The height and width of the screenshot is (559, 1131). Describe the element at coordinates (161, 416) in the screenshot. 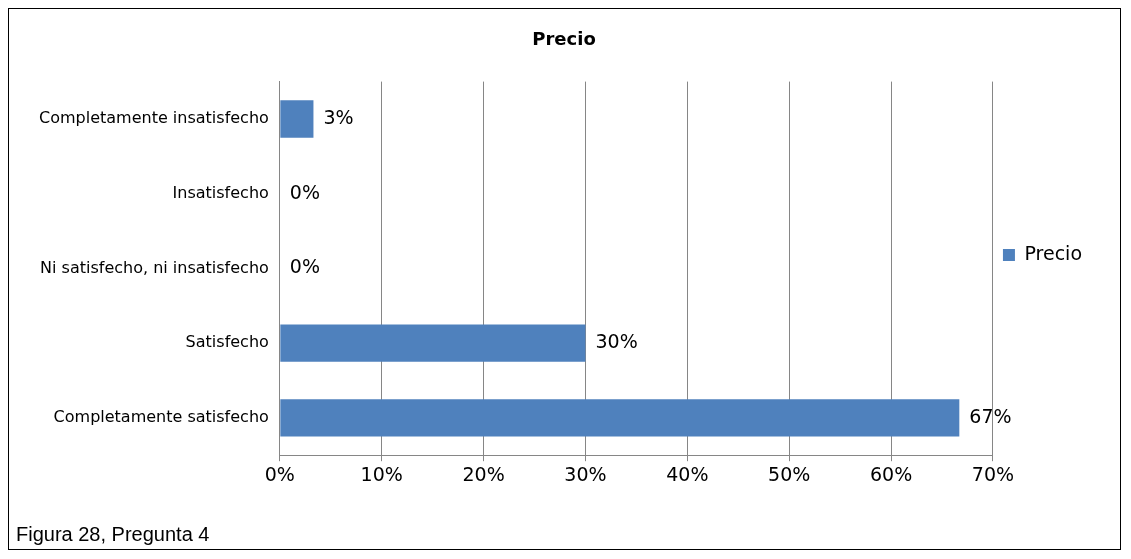

I see `y-tick-label: Completamente satisfecho` at that location.